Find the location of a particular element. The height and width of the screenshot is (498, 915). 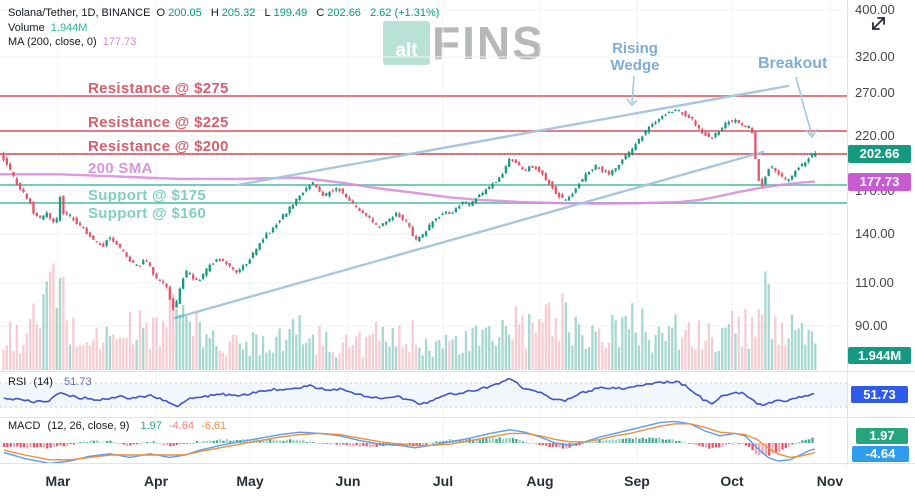

month-label: Jul is located at coordinates (443, 481).